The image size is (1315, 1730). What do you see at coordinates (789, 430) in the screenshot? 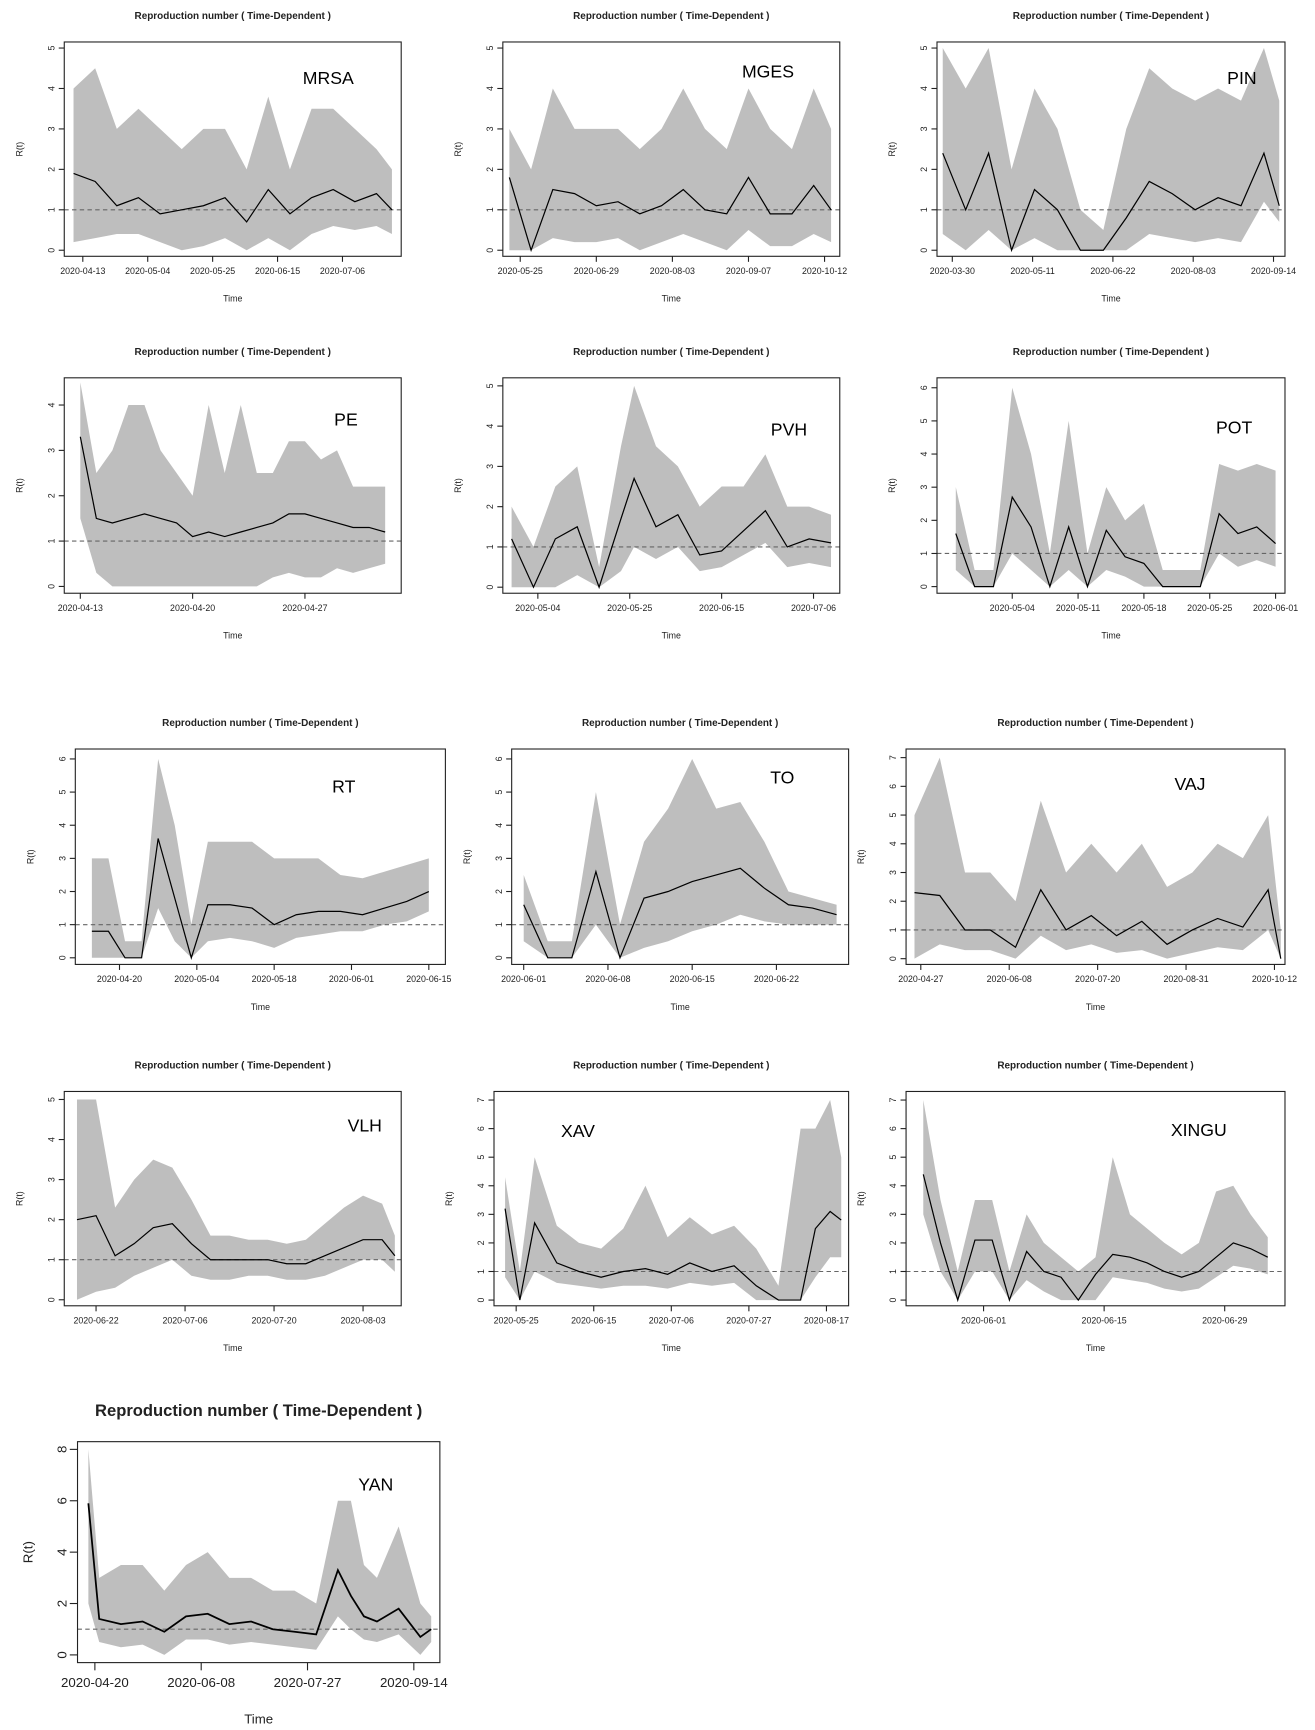
I see `panel-label: PVH` at bounding box center [789, 430].